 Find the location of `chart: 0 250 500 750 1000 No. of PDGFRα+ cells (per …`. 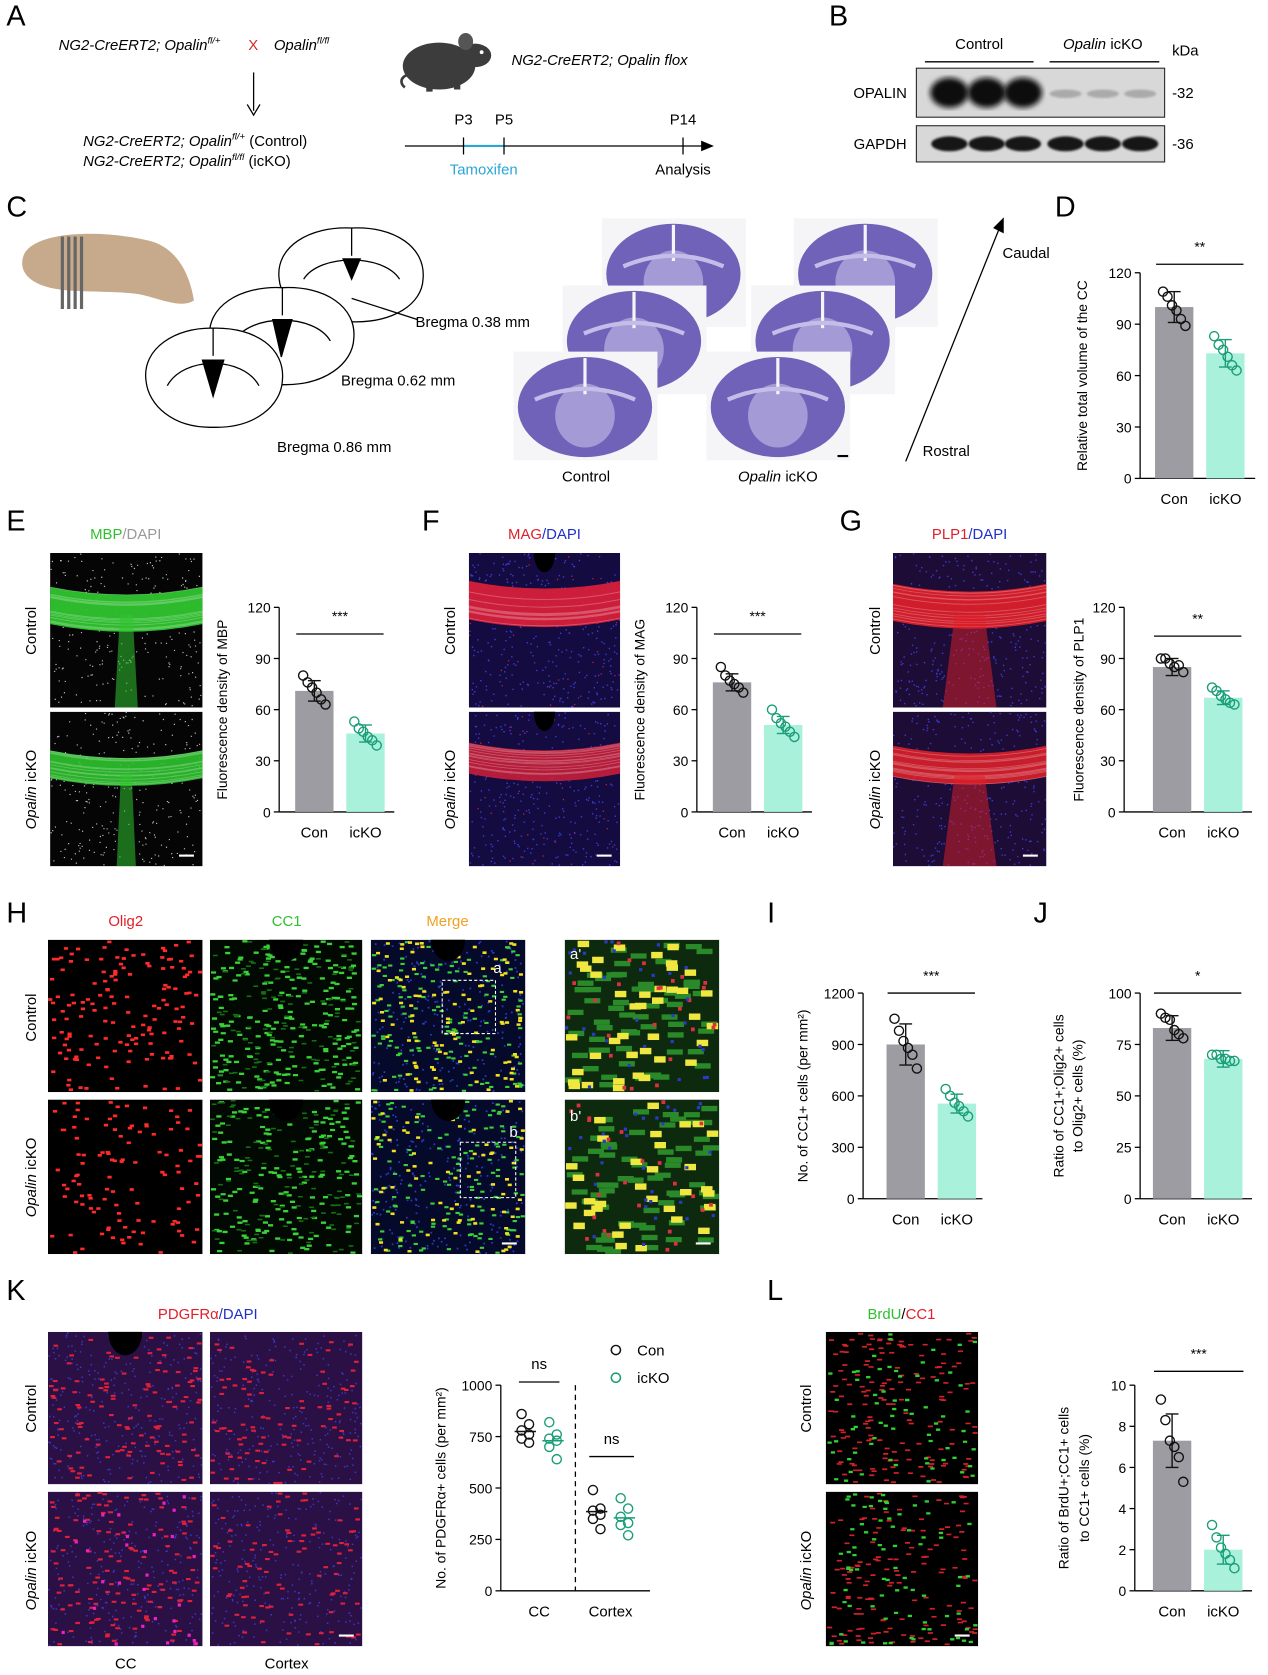

chart: 0 250 500 750 1000 No. of PDGFRα+ cells (per … is located at coordinates (550, 1481).